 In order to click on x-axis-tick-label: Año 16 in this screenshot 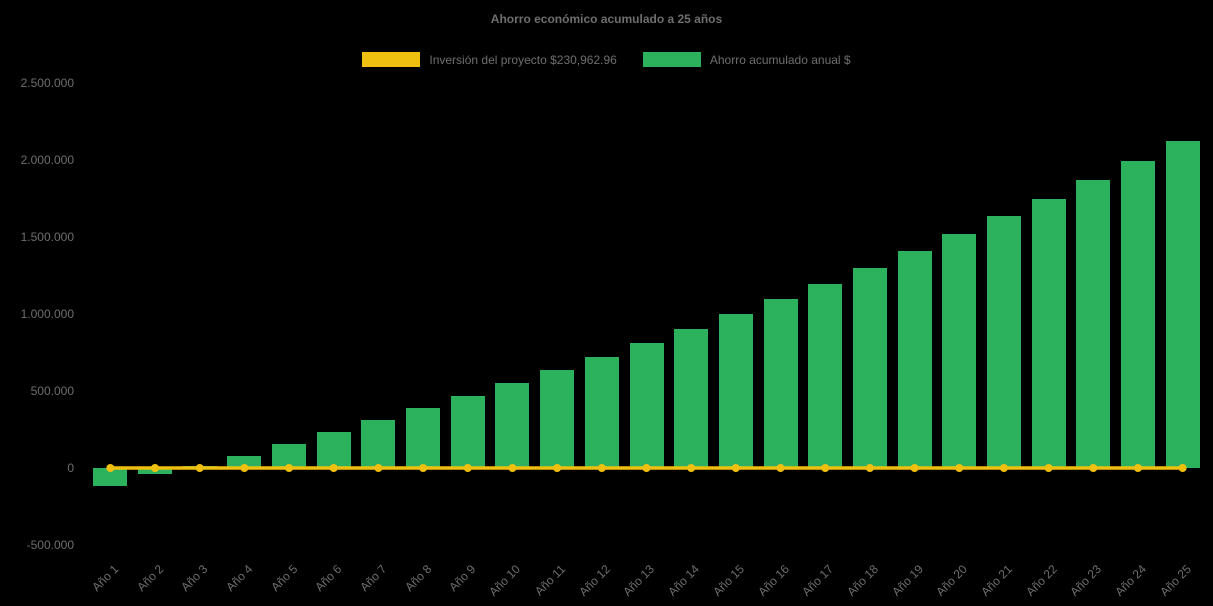, I will do `click(773, 580)`.